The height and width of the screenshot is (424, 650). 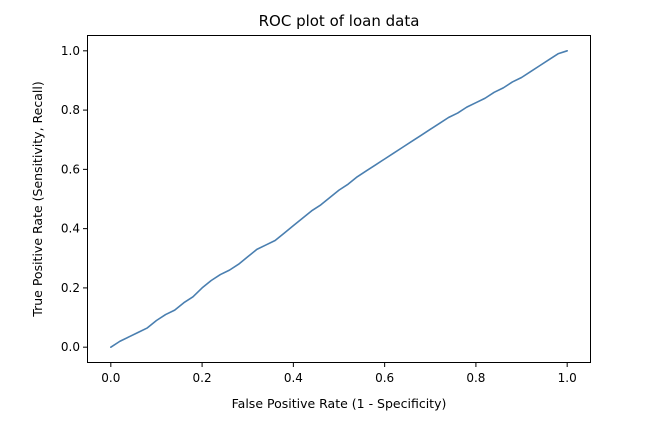 What do you see at coordinates (110, 378) in the screenshot?
I see `x-tick-label: 0.0` at bounding box center [110, 378].